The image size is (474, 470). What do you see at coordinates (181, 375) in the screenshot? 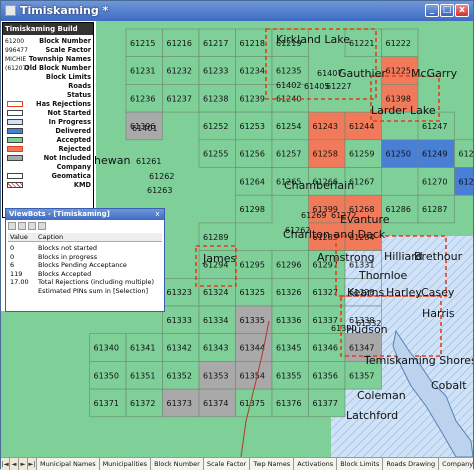
I see `map-block: 61352` at bounding box center [181, 375].